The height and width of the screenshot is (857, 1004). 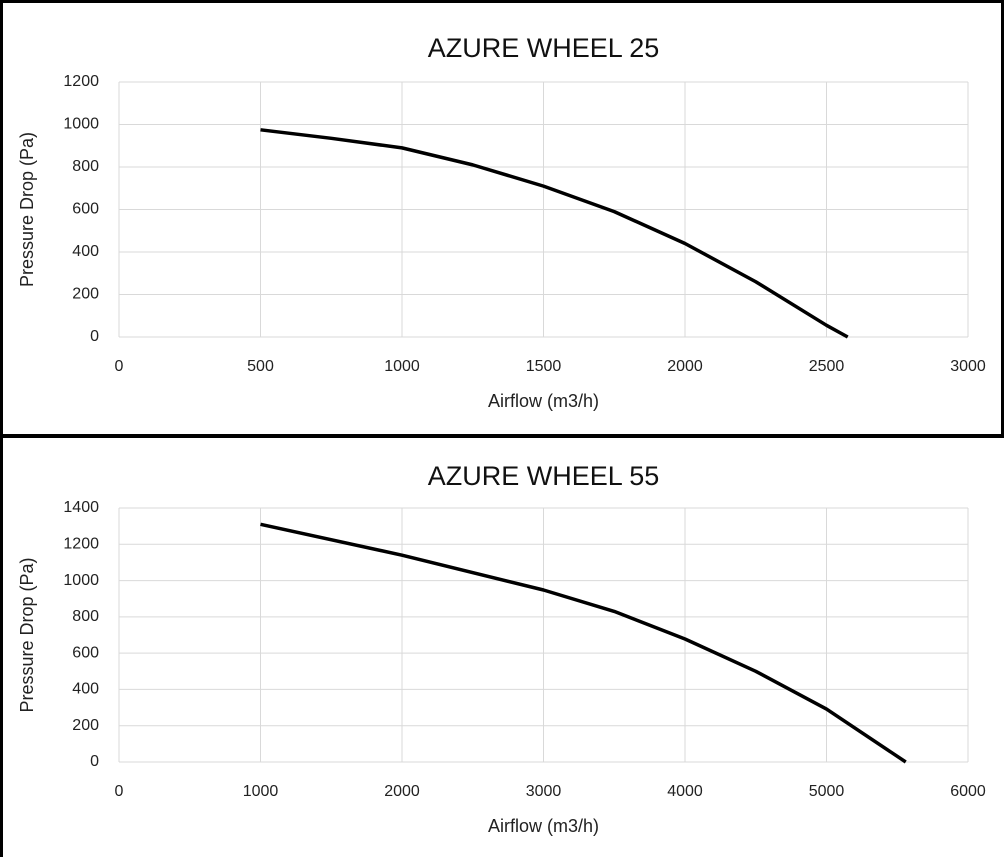 What do you see at coordinates (968, 791) in the screenshot?
I see `x-tick-label: 6000` at bounding box center [968, 791].